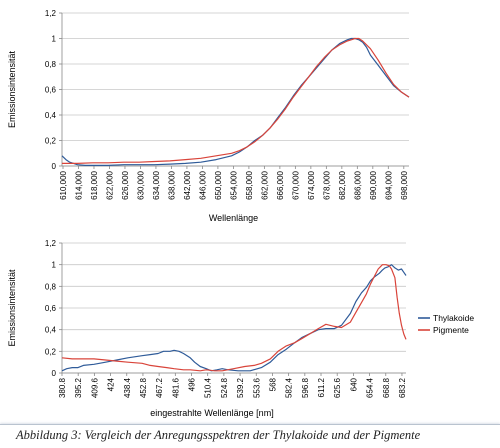 The width and height of the screenshot is (500, 448). Describe the element at coordinates (256, 387) in the screenshot. I see `x-tick-label: 553.6` at that location.